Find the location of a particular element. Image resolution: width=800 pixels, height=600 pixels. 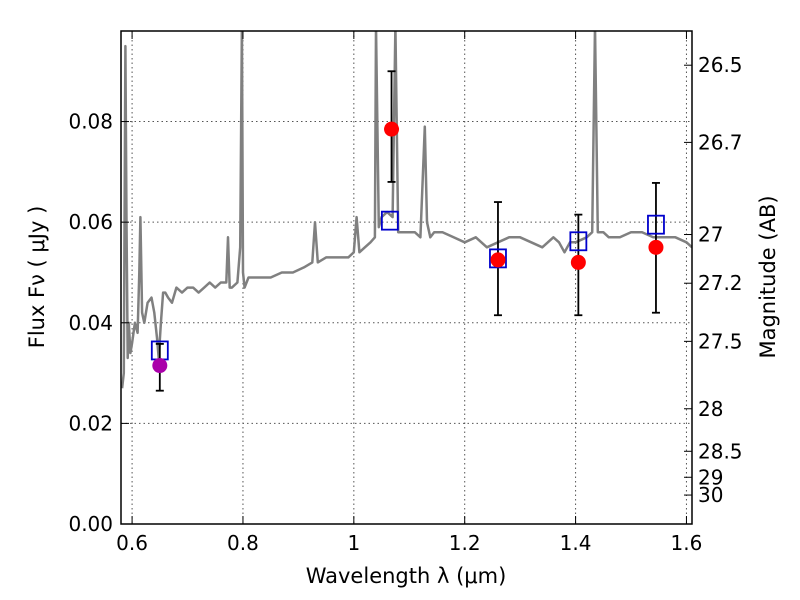

y-axis-label: Flux Fν ( μJy ) is located at coordinates (37, 277).